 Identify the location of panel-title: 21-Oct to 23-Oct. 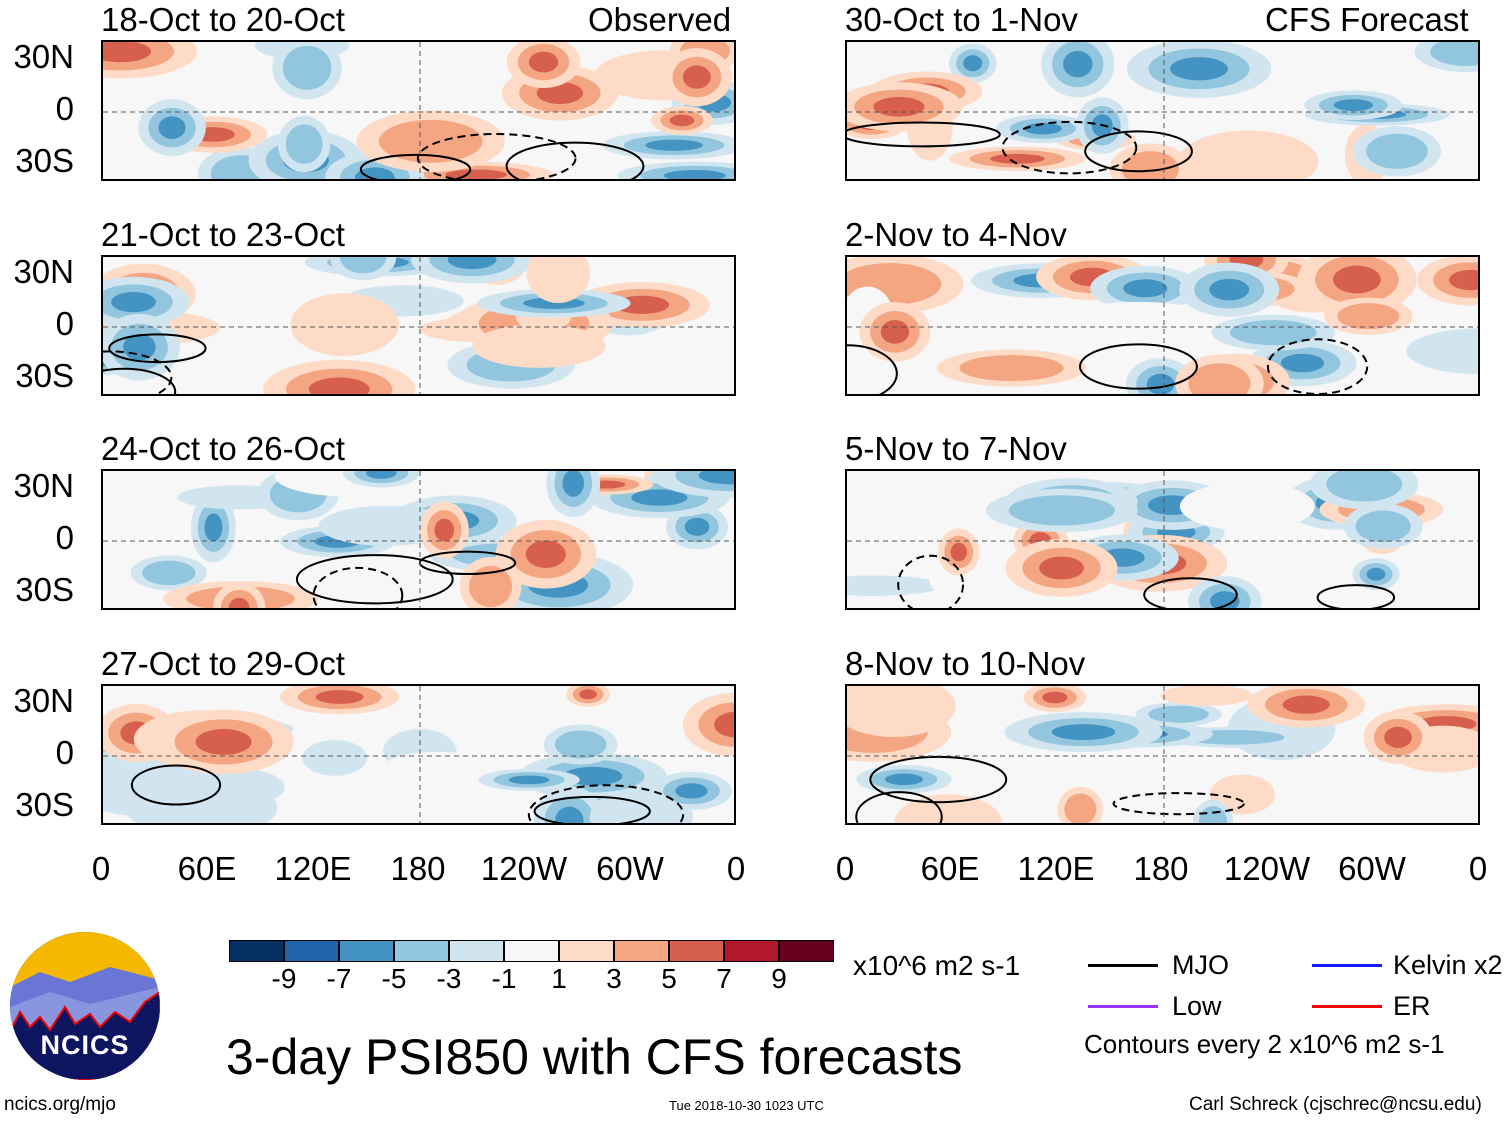
(223, 234).